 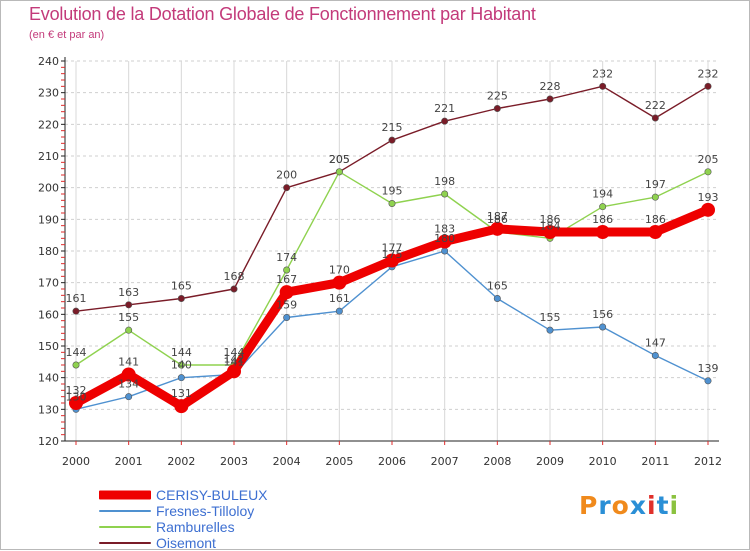 I want to click on x-tick-label: 2007, so click(x=445, y=461).